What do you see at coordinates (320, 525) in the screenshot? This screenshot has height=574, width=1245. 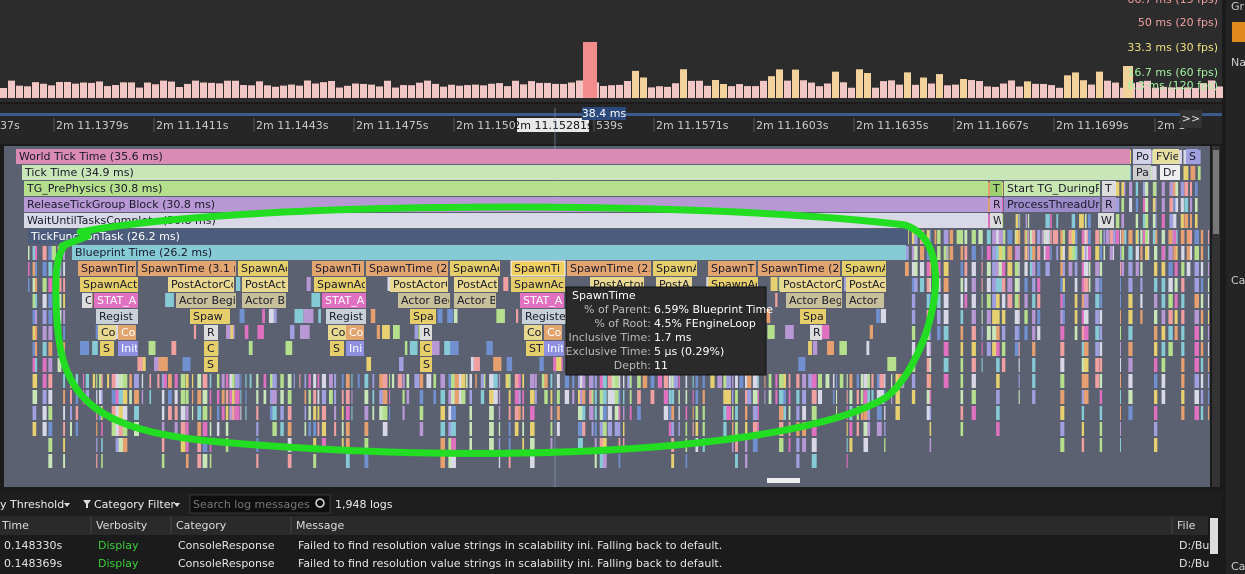 I see `column-header: Message` at bounding box center [320, 525].